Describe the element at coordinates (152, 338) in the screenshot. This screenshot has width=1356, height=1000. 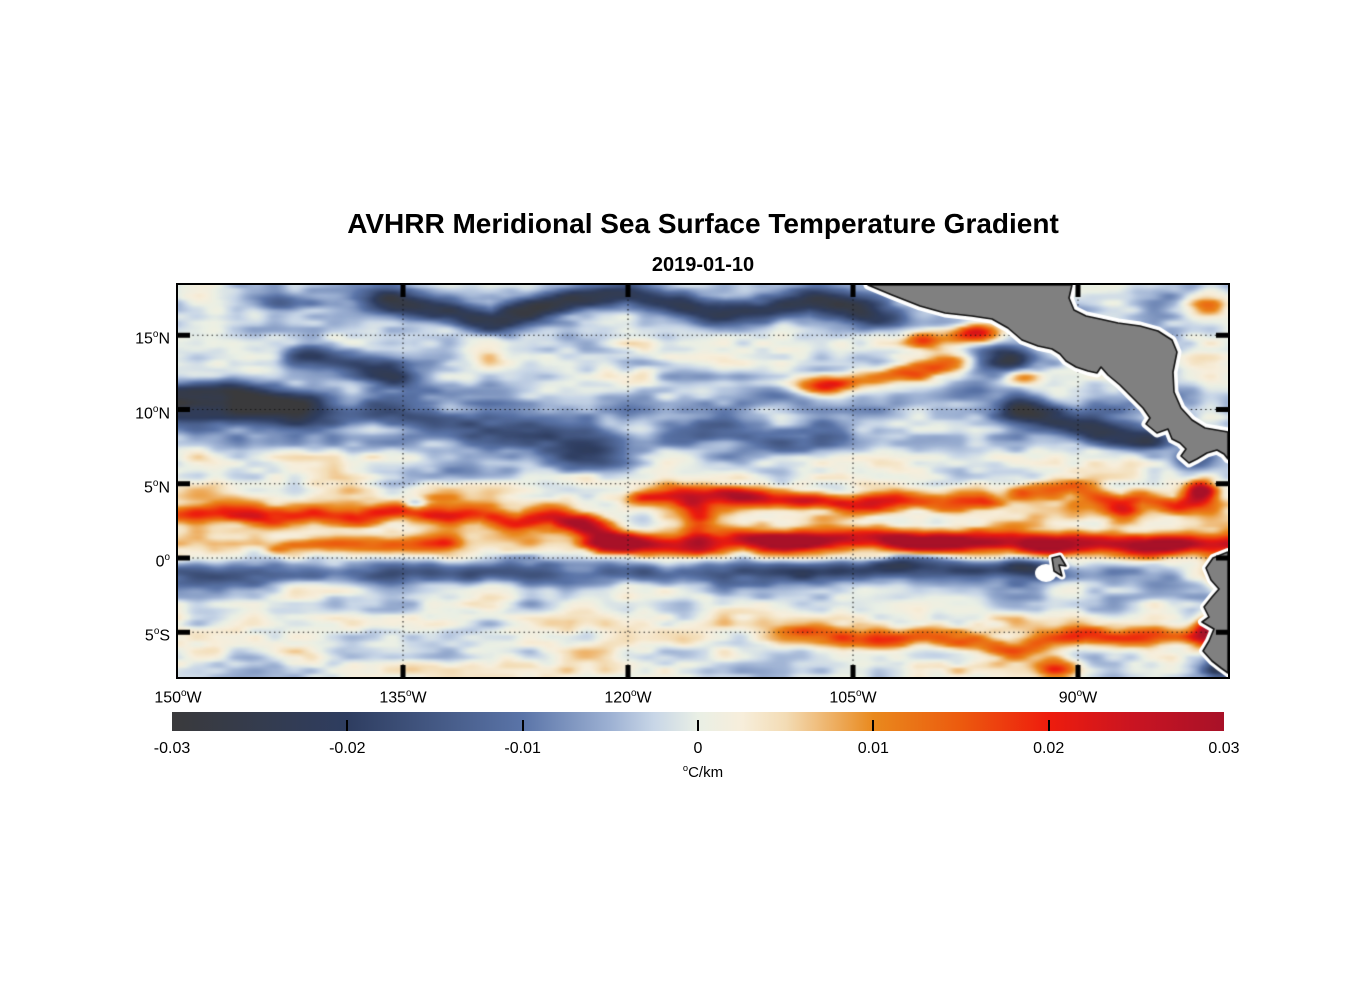
I see `y-tick-label: 15oN` at that location.